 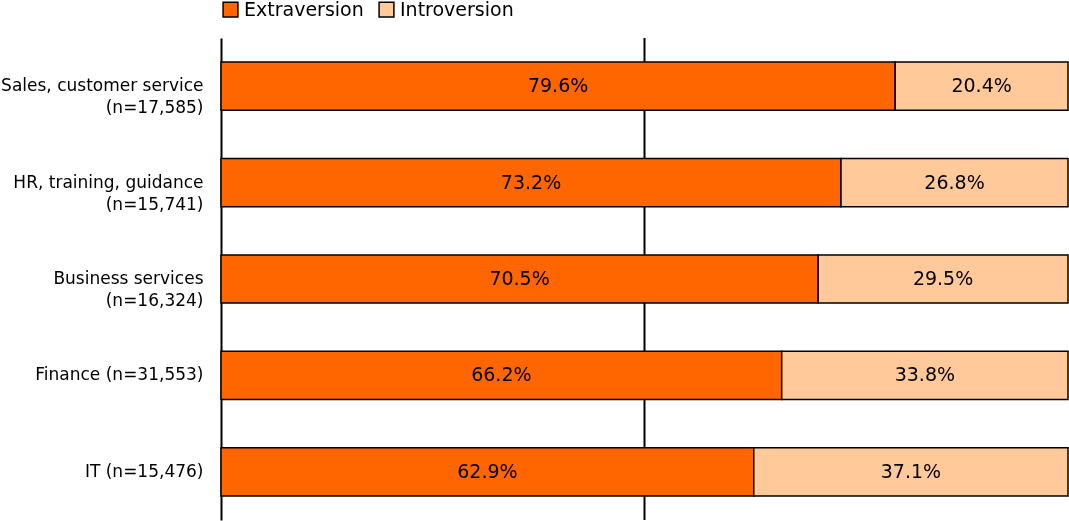 What do you see at coordinates (943, 278) in the screenshot?
I see `data-label: 29.5%` at bounding box center [943, 278].